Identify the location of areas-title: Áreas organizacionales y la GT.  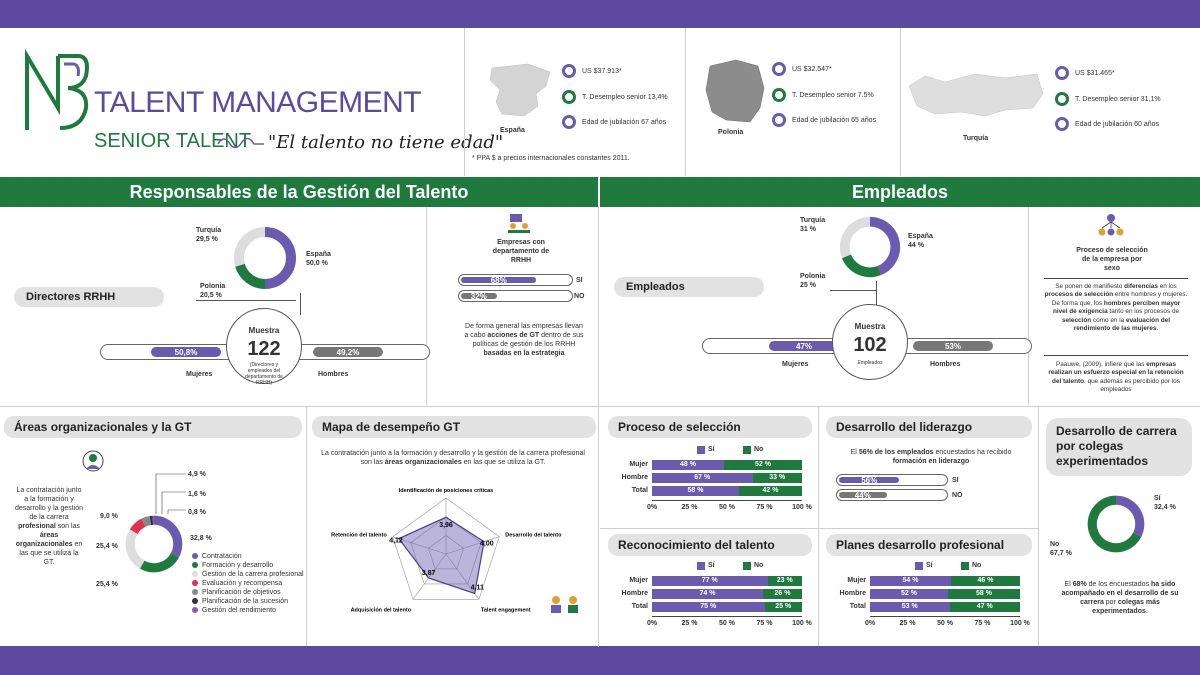
(153, 427).